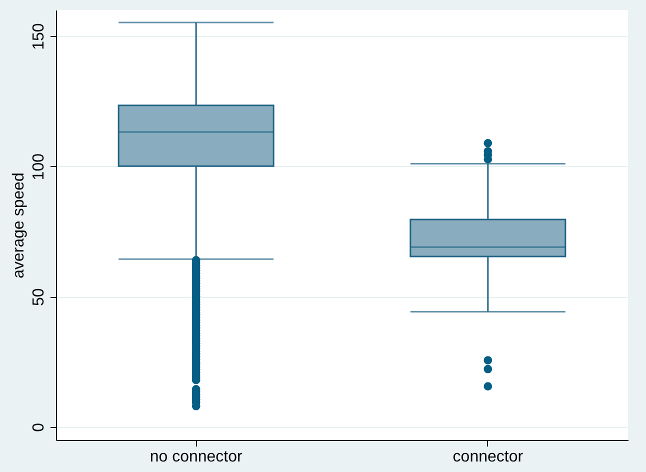  What do you see at coordinates (19, 225) in the screenshot?
I see `y-axis-title: average speed` at bounding box center [19, 225].